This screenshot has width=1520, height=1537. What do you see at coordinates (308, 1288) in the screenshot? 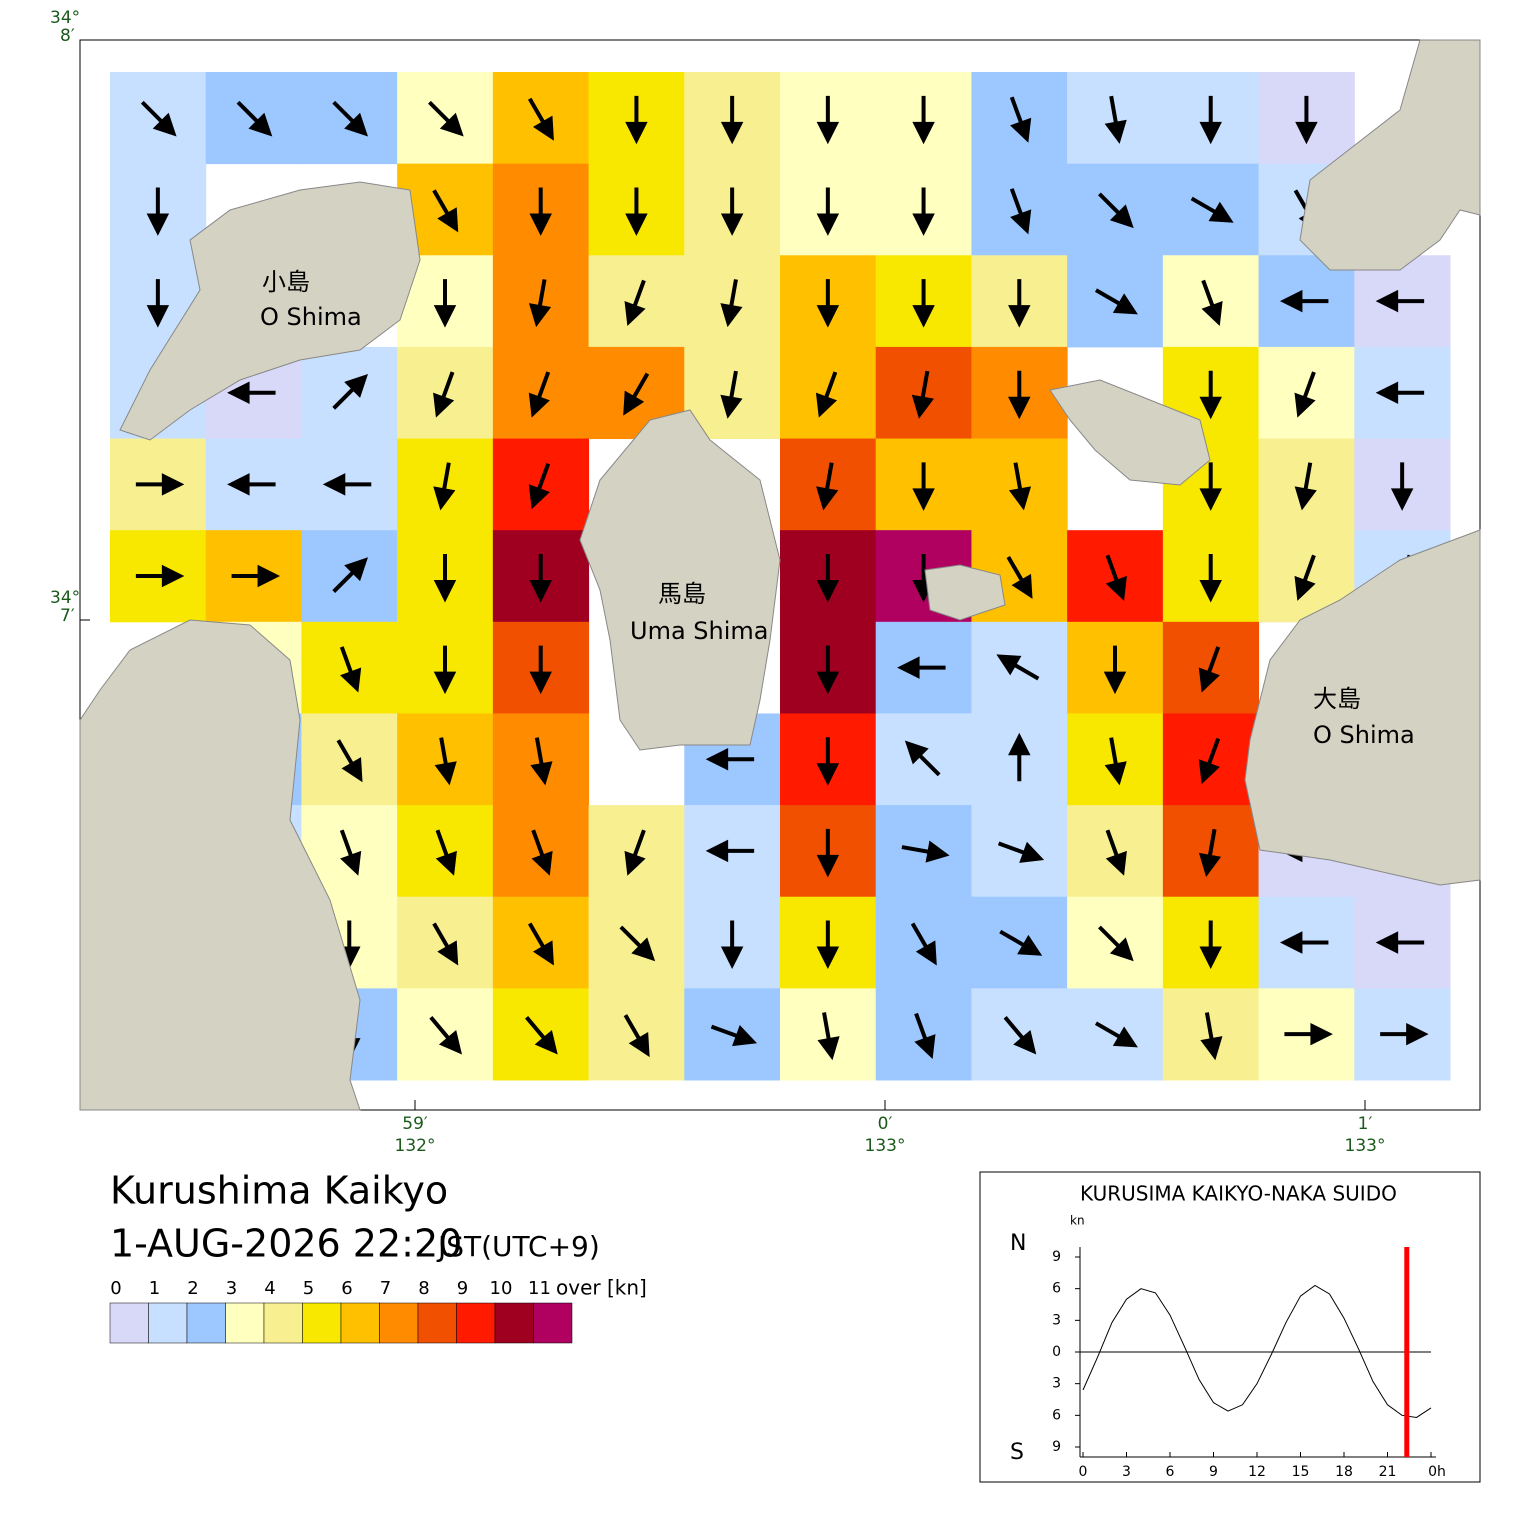
I see `legend-label: 5` at bounding box center [308, 1288].